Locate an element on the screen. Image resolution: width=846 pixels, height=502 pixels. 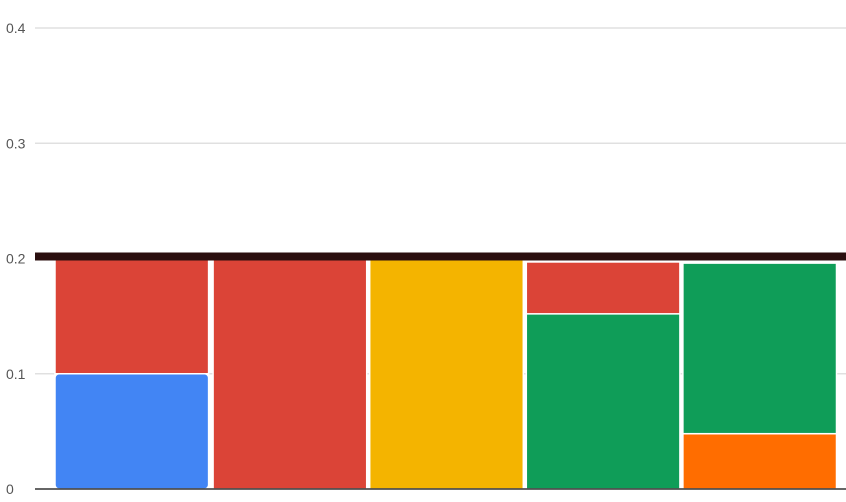
y-tick-label: 0.2 is located at coordinates (16, 259).